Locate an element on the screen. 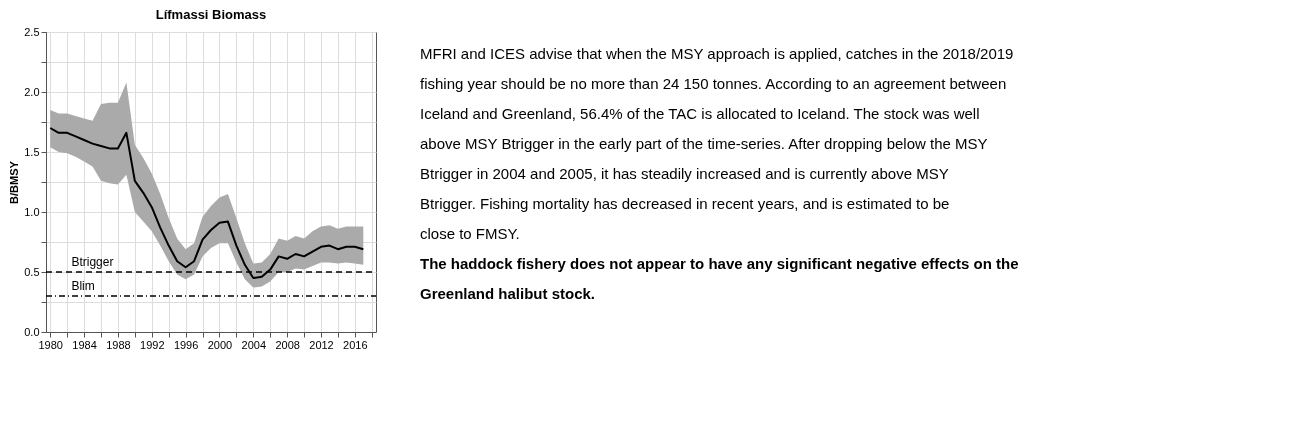 This screenshot has height=421, width=1296. y-tick-label: 1.5 is located at coordinates (32, 151).